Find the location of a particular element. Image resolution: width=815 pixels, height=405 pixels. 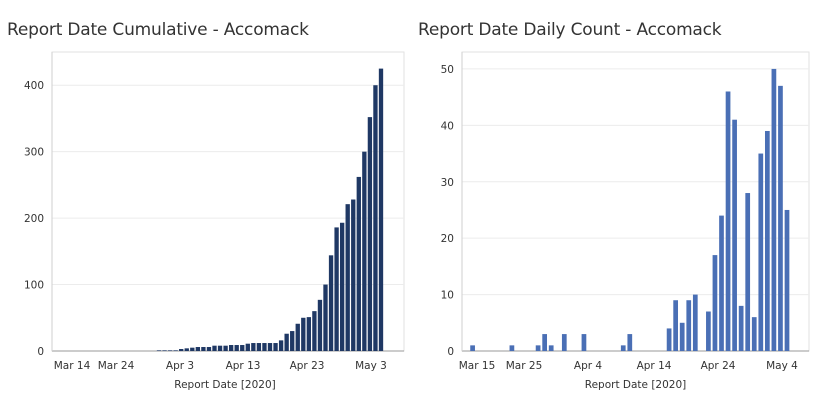

x-tick-label: Apr 14 is located at coordinates (654, 366).